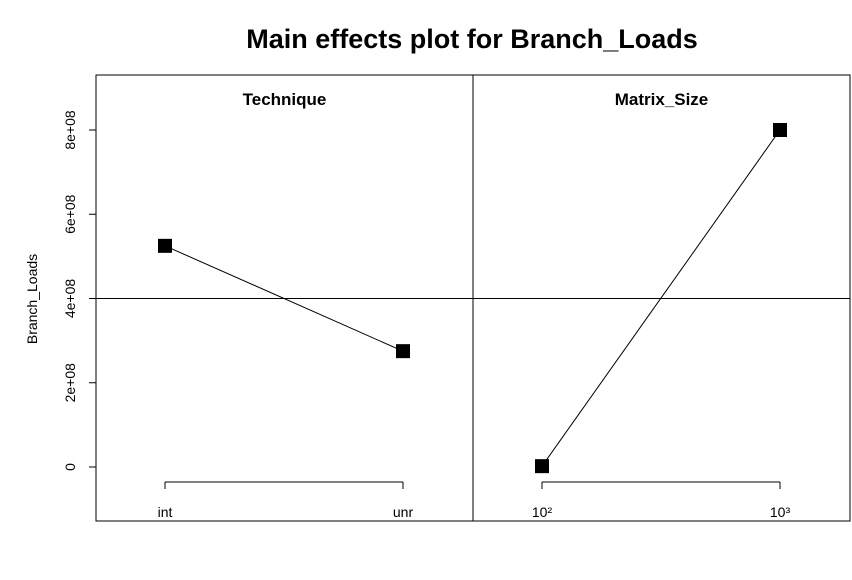  What do you see at coordinates (70, 467) in the screenshot?
I see `y-tick-label: 0` at bounding box center [70, 467].